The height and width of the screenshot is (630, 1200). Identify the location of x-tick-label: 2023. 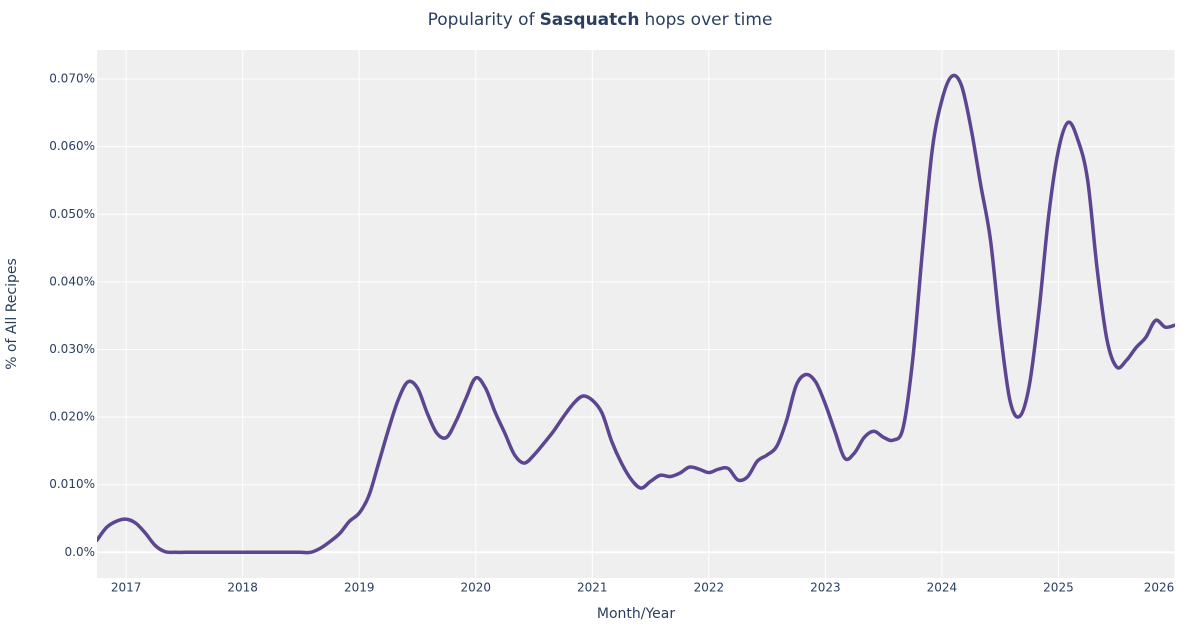
(825, 588).